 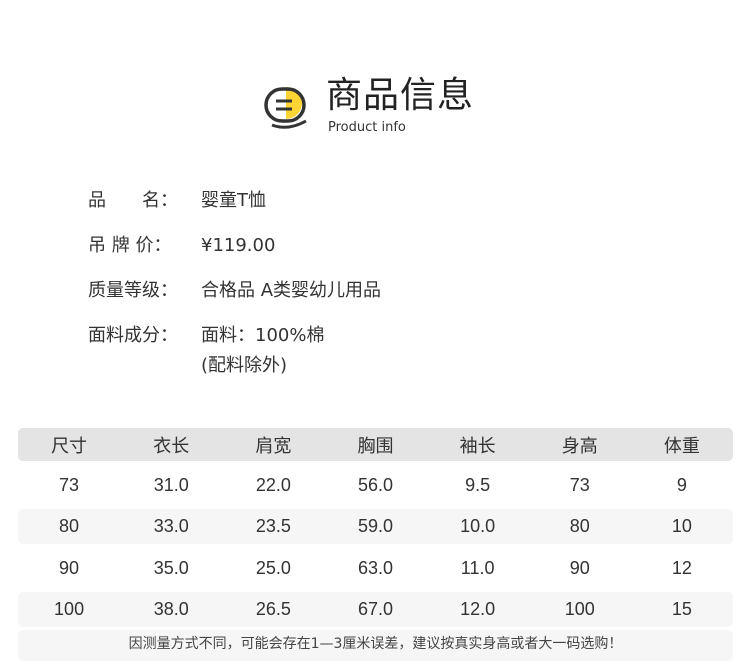 I want to click on table-row: 100 38.0 26.5 67.0 12.0 100 15, so click(x=375, y=609).